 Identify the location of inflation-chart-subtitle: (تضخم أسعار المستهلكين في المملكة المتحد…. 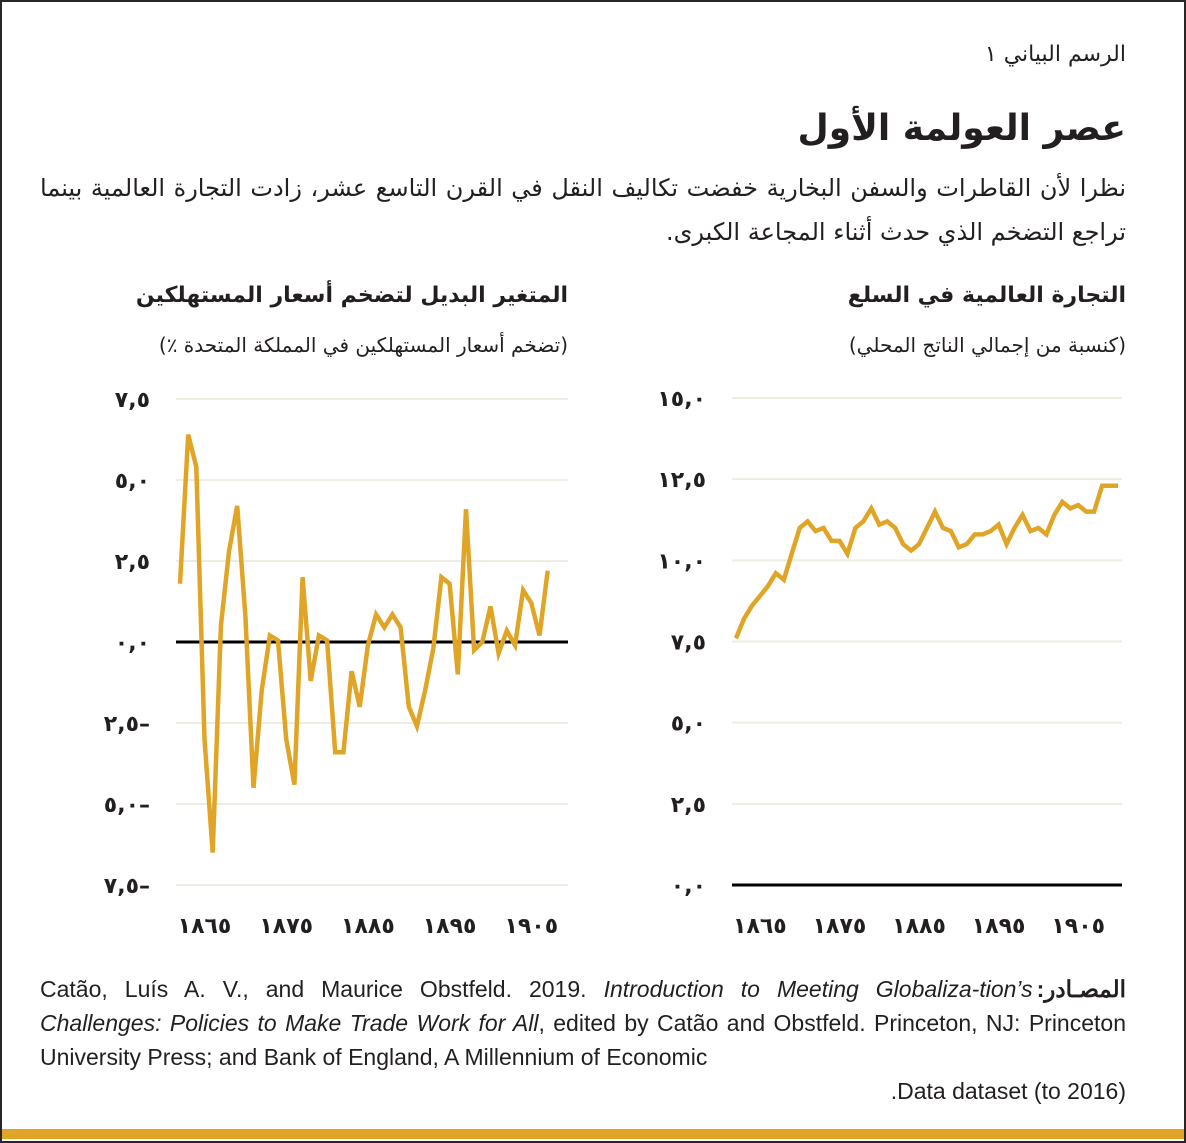
(363, 345).